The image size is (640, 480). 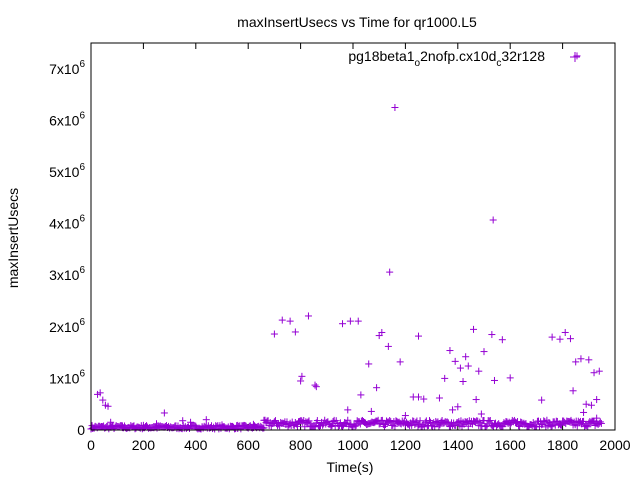 I want to click on x-tick-label: 1600, so click(x=510, y=445).